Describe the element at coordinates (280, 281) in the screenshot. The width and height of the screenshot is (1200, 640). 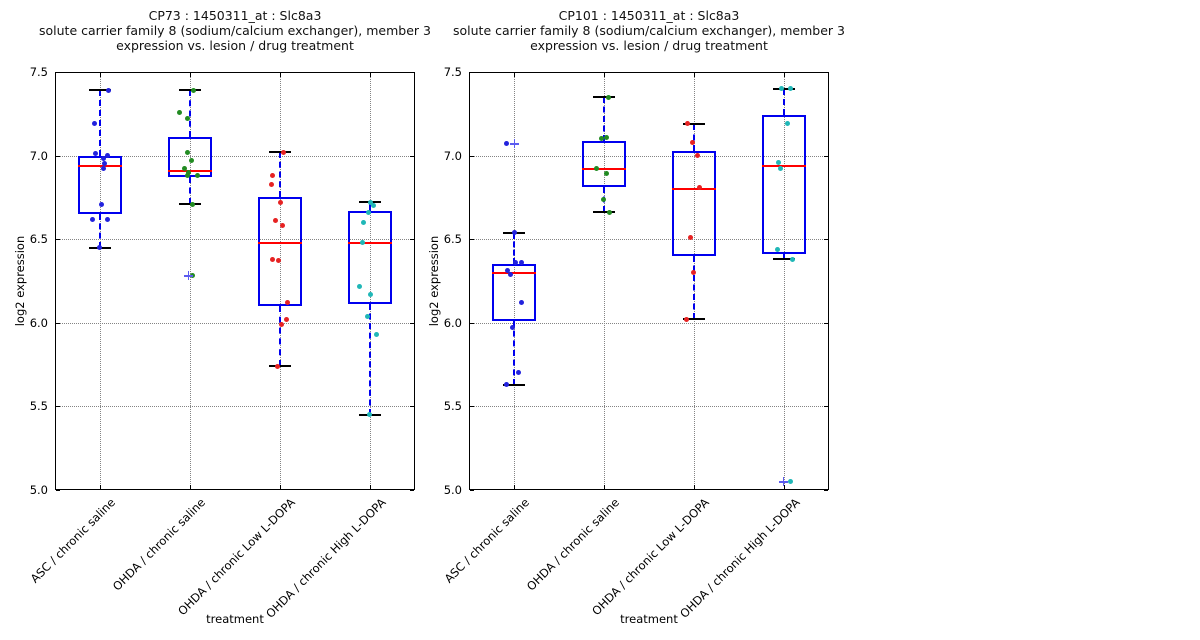
I see `gridline-v` at that location.